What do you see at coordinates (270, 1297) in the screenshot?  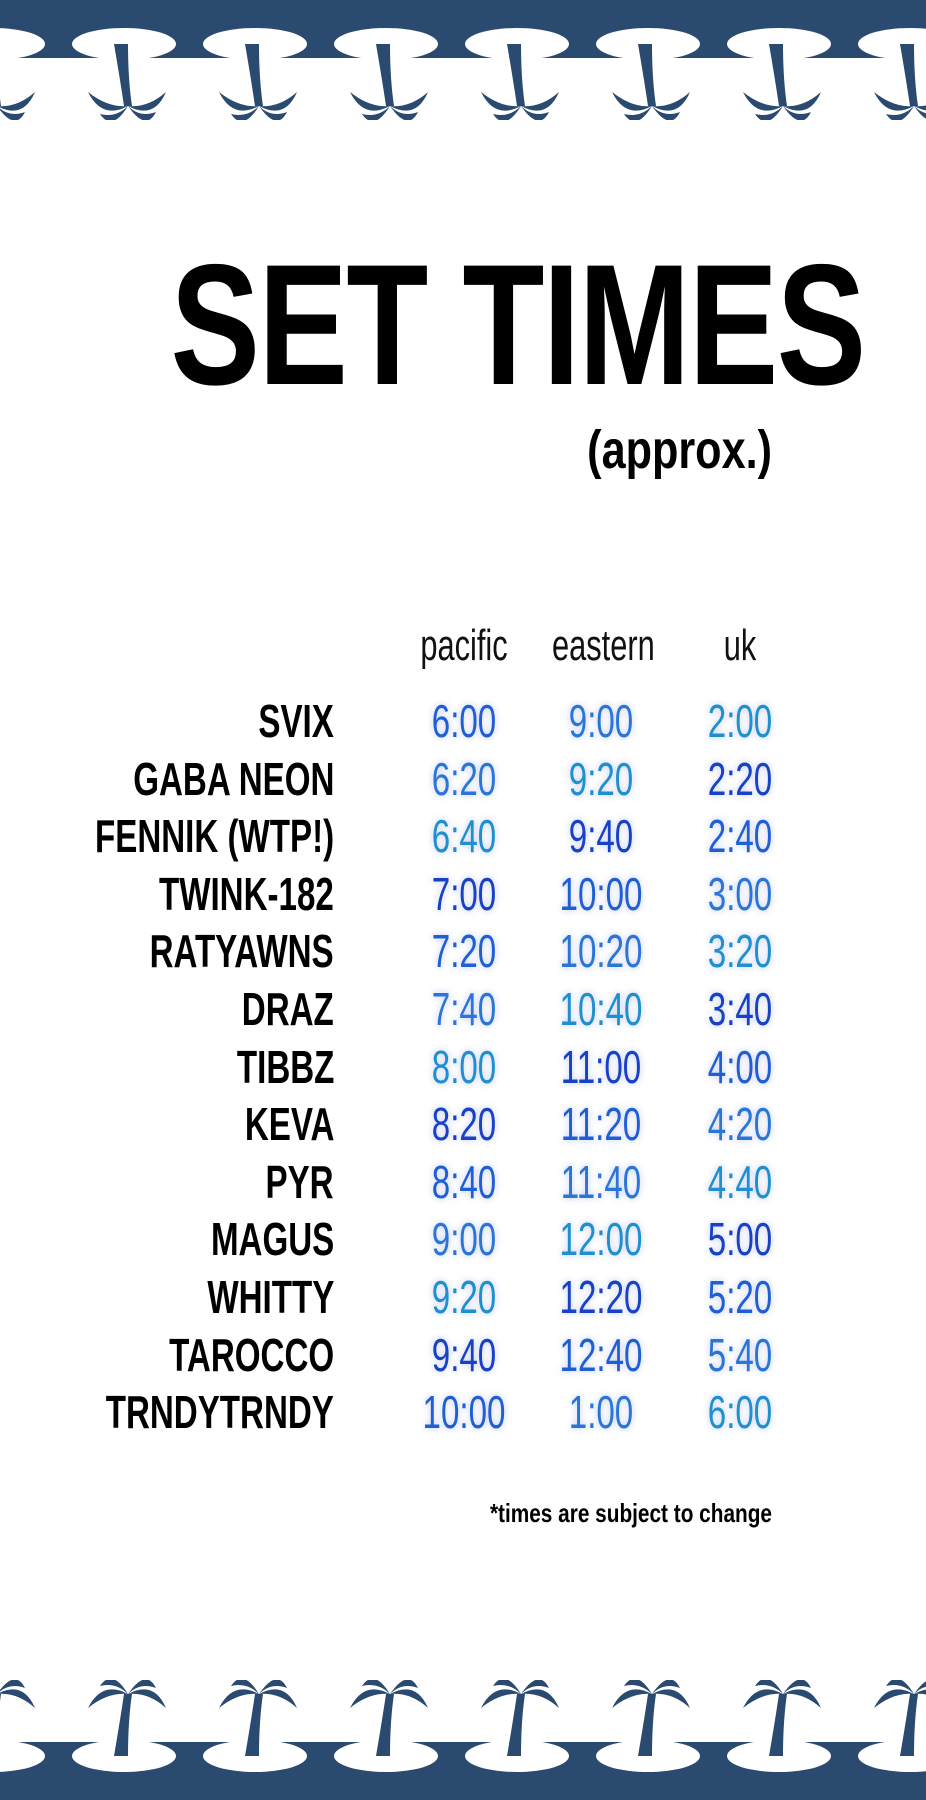 I see `artist-name: WHITTY` at bounding box center [270, 1297].